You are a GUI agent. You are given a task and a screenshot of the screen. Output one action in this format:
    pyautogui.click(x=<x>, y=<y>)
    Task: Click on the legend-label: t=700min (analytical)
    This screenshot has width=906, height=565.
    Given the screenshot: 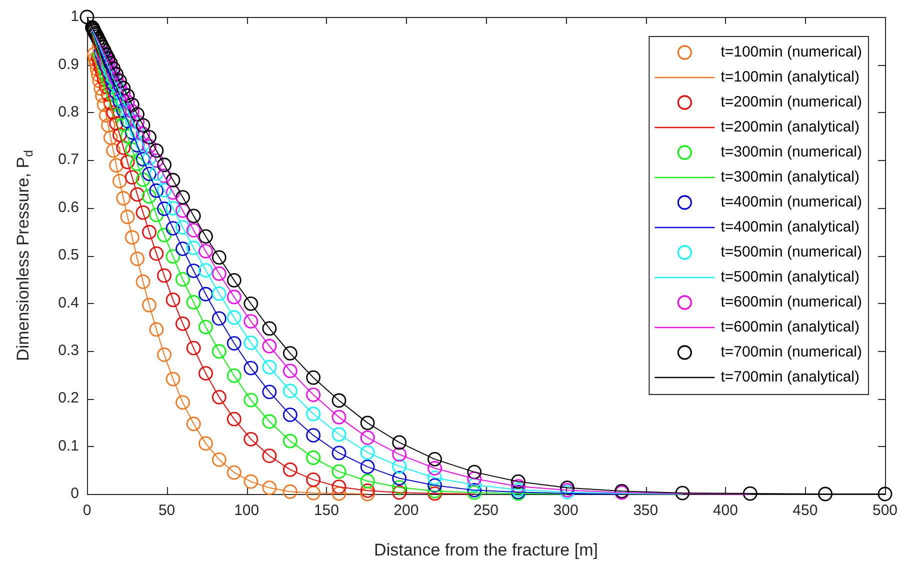 What is the action you would take?
    pyautogui.click(x=790, y=377)
    